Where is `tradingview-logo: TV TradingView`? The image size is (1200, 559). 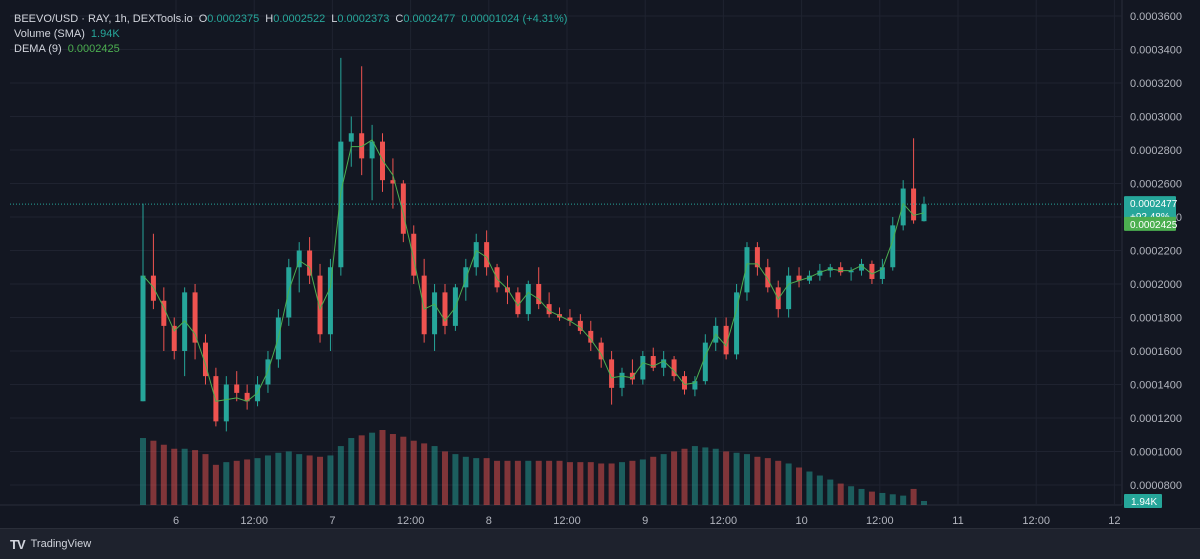 tradingview-logo: TV TradingView is located at coordinates (50, 544).